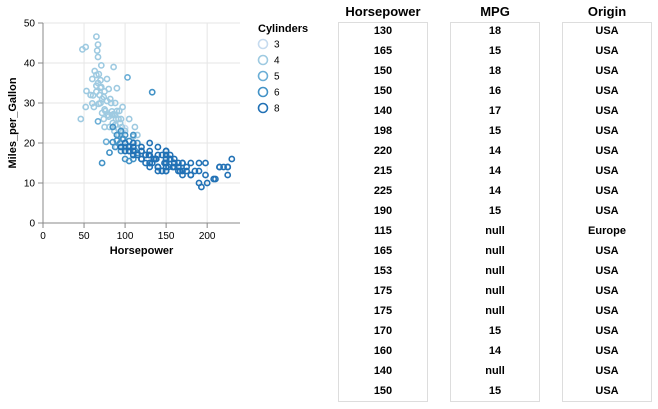  Describe the element at coordinates (156, 112) in the screenshot. I see `data-points` at that location.